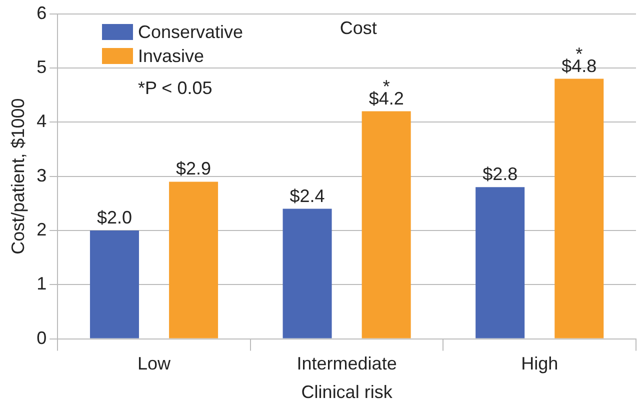 This screenshot has height=412, width=638. I want to click on y-tick-label: 4, so click(41, 121).